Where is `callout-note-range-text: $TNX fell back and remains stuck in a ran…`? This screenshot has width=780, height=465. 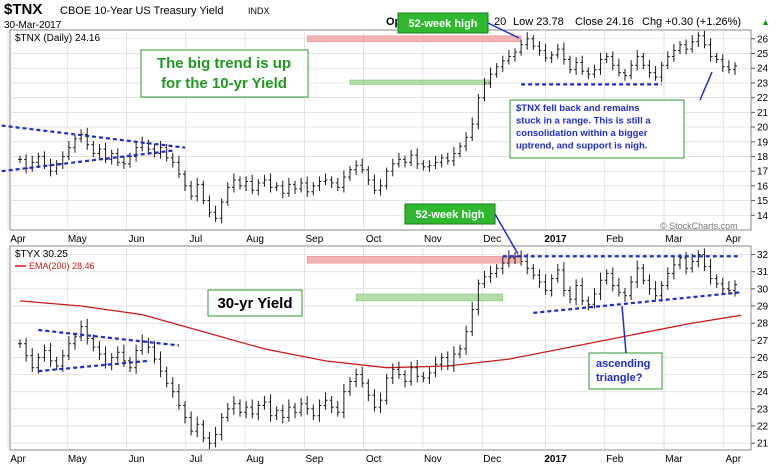
callout-note-range-text: $TNX fell back and remains stuck in a ran… is located at coordinates (583, 127).